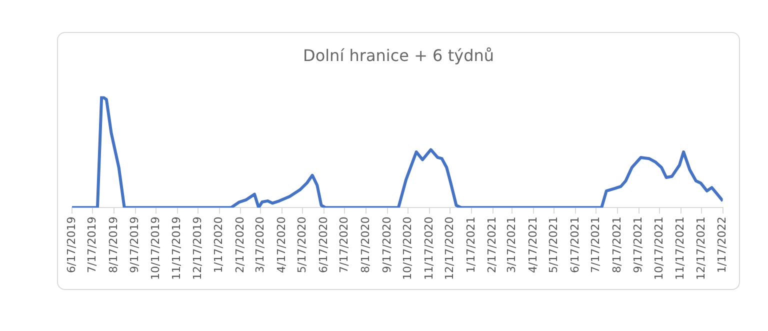 This screenshot has width=768, height=331. Describe the element at coordinates (533, 245) in the screenshot. I see `x-tick-label: 4/17/2021` at that location.